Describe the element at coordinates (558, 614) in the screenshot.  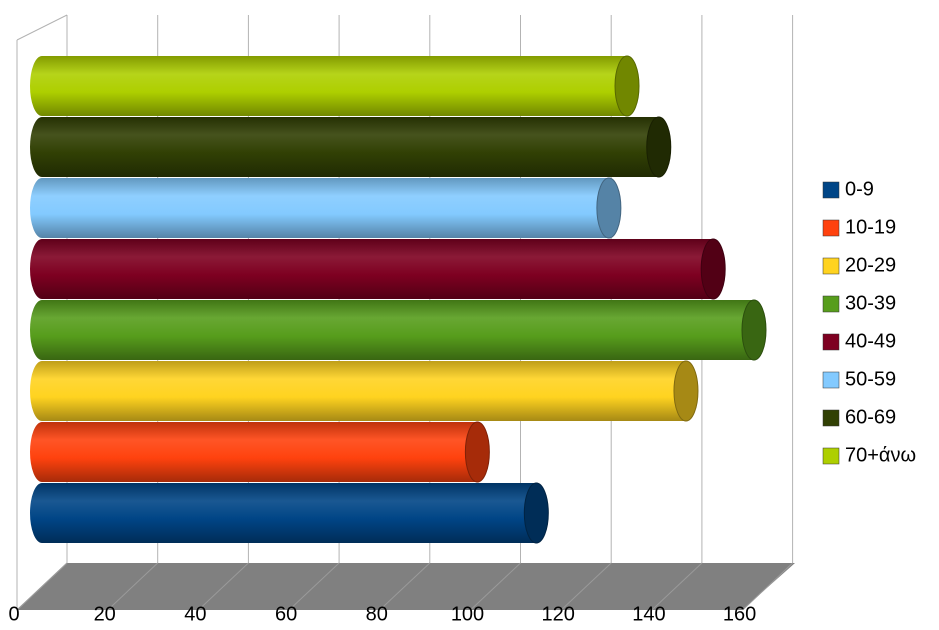
I see `x-tick-label: 120` at that location.